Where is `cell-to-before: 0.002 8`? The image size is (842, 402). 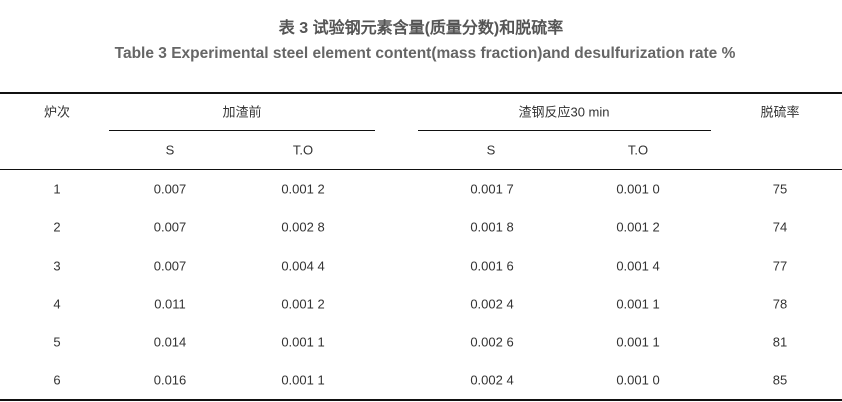 cell-to-before: 0.002 8 is located at coordinates (303, 227).